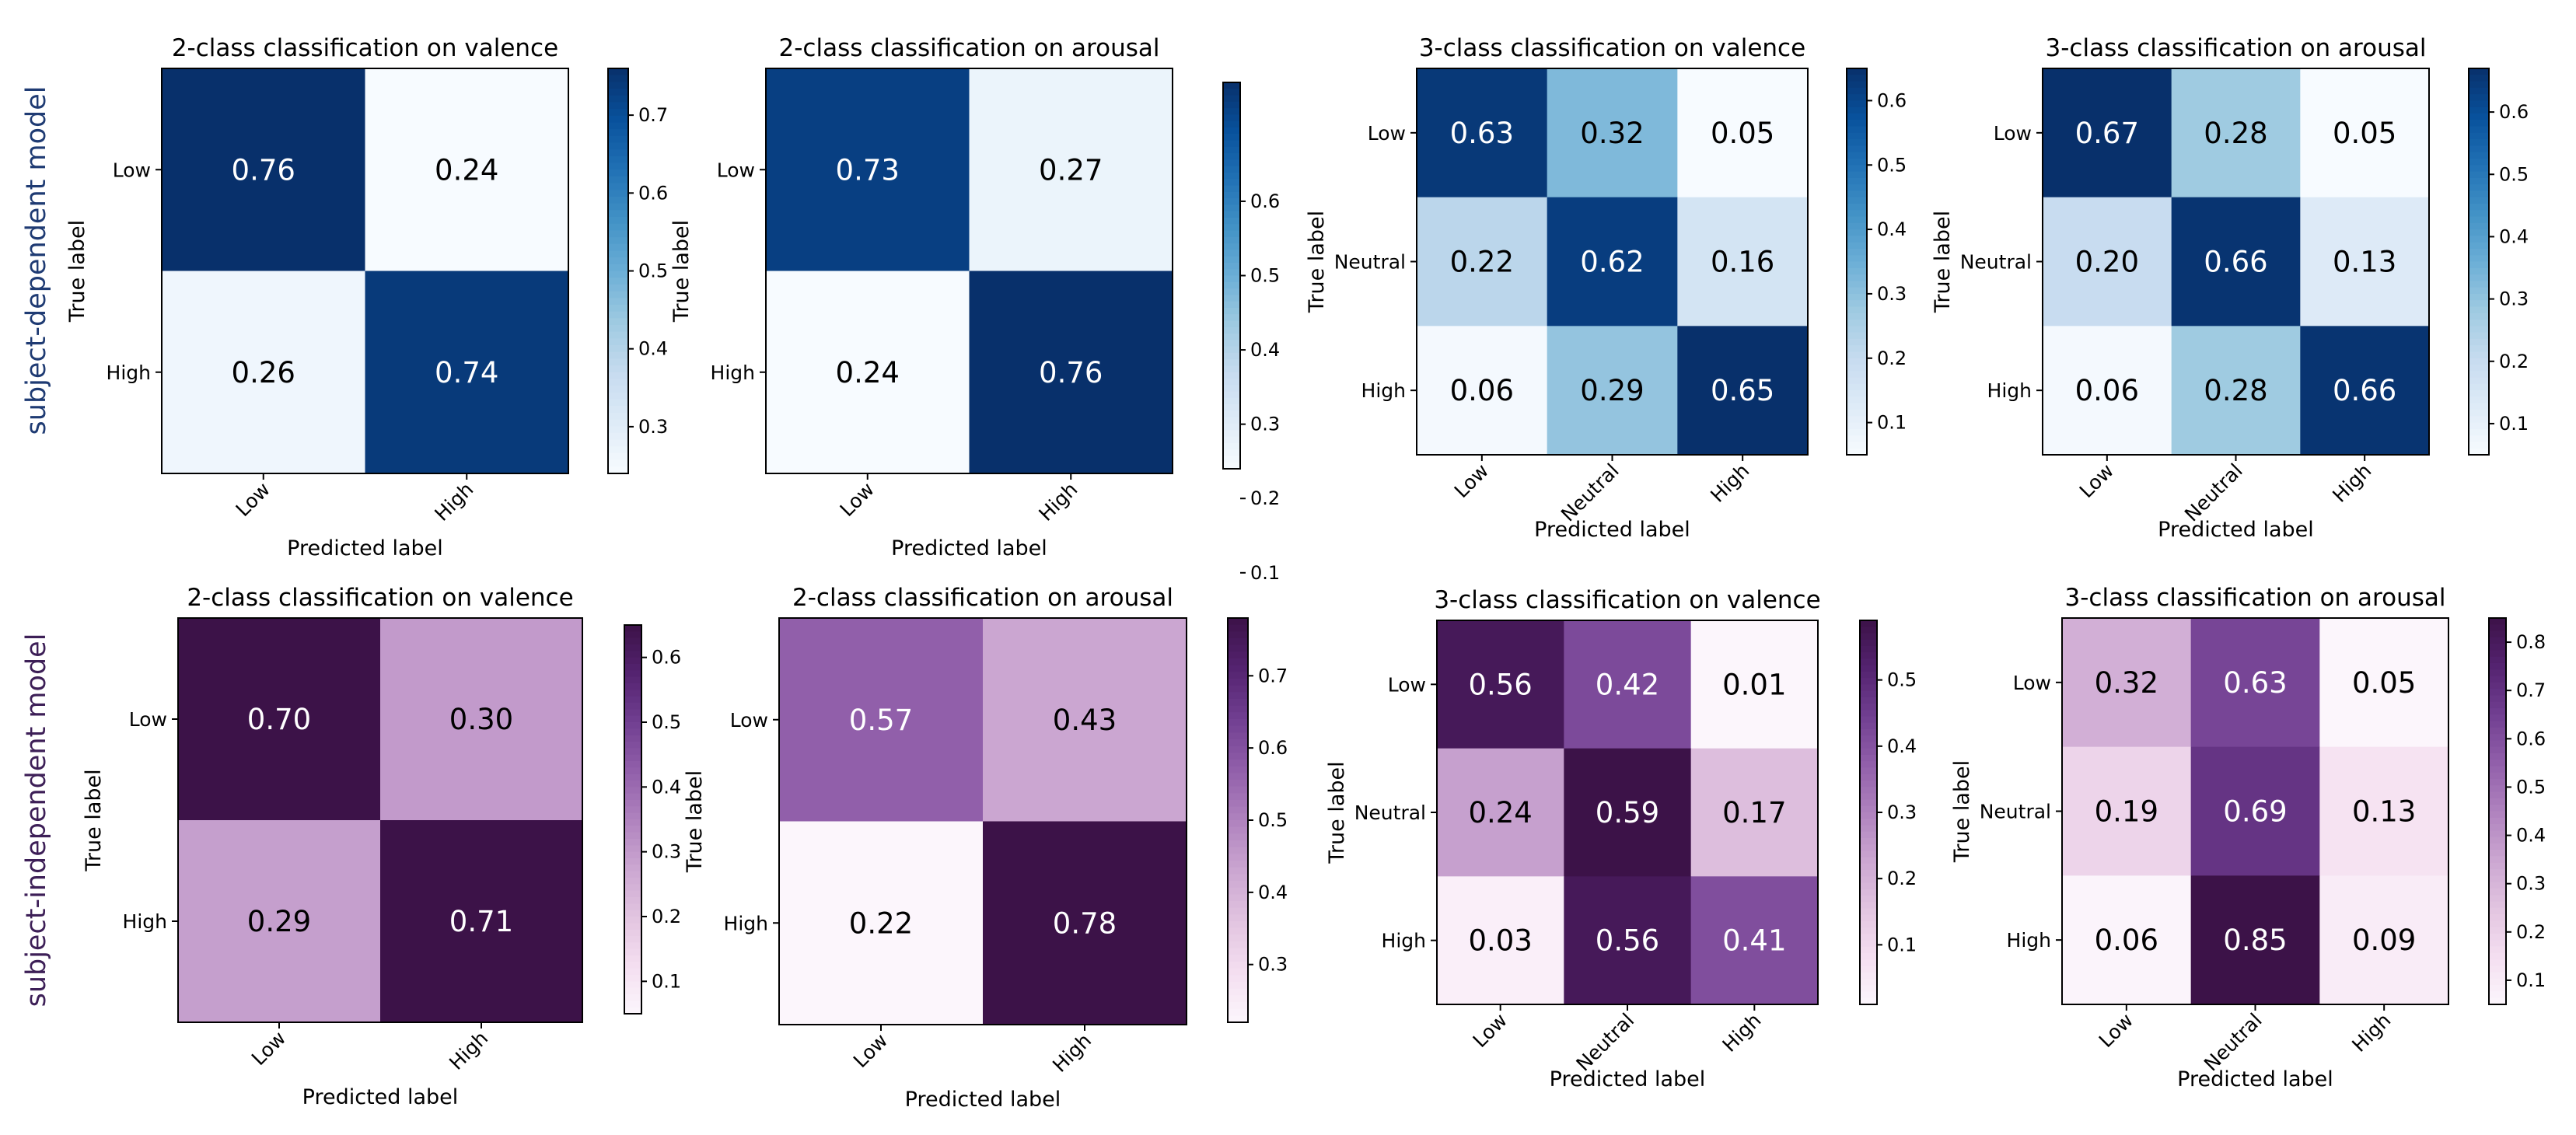 The height and width of the screenshot is (1135, 2576). Describe the element at coordinates (666, 658) in the screenshot. I see `colorbar-tick-label: 0.6` at that location.